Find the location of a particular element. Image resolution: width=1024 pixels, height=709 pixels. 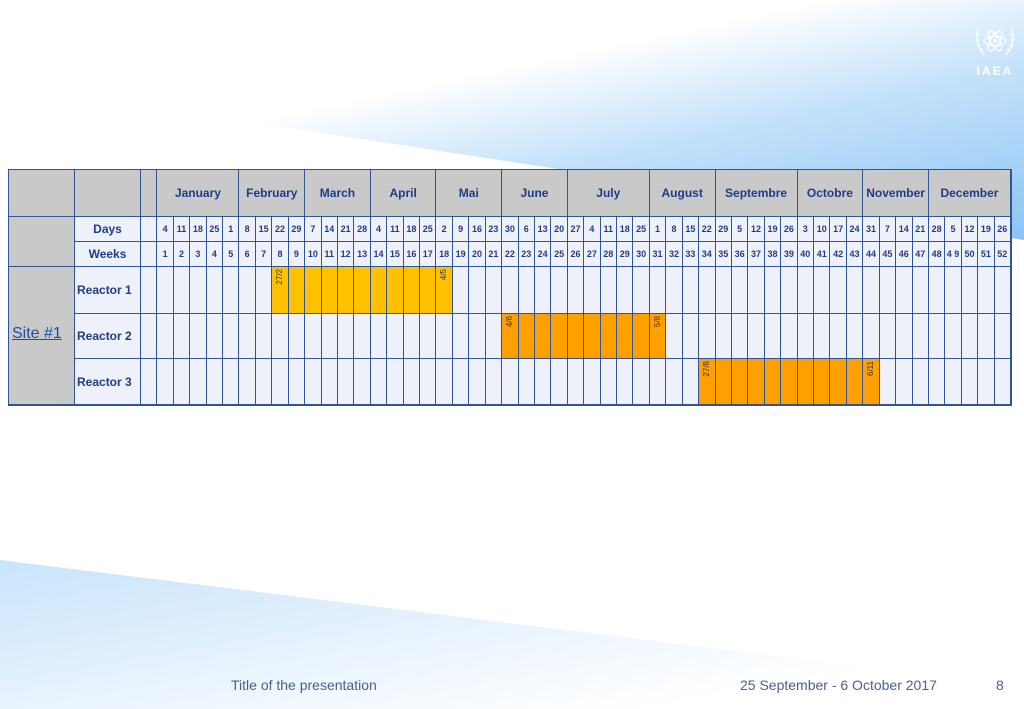

day-cell: 29 is located at coordinates (297, 229).